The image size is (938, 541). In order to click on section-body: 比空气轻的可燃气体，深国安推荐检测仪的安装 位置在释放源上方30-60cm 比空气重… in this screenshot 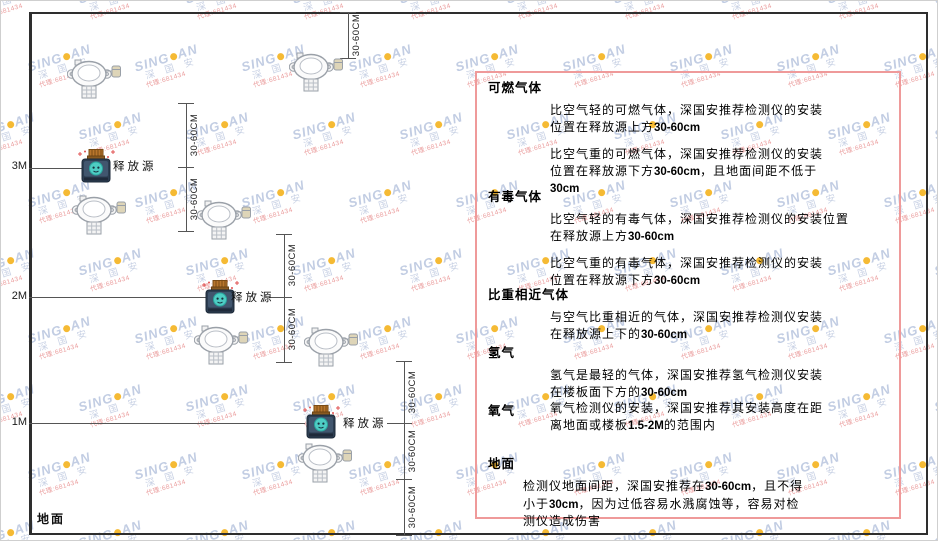, I will do `click(724, 150)`.